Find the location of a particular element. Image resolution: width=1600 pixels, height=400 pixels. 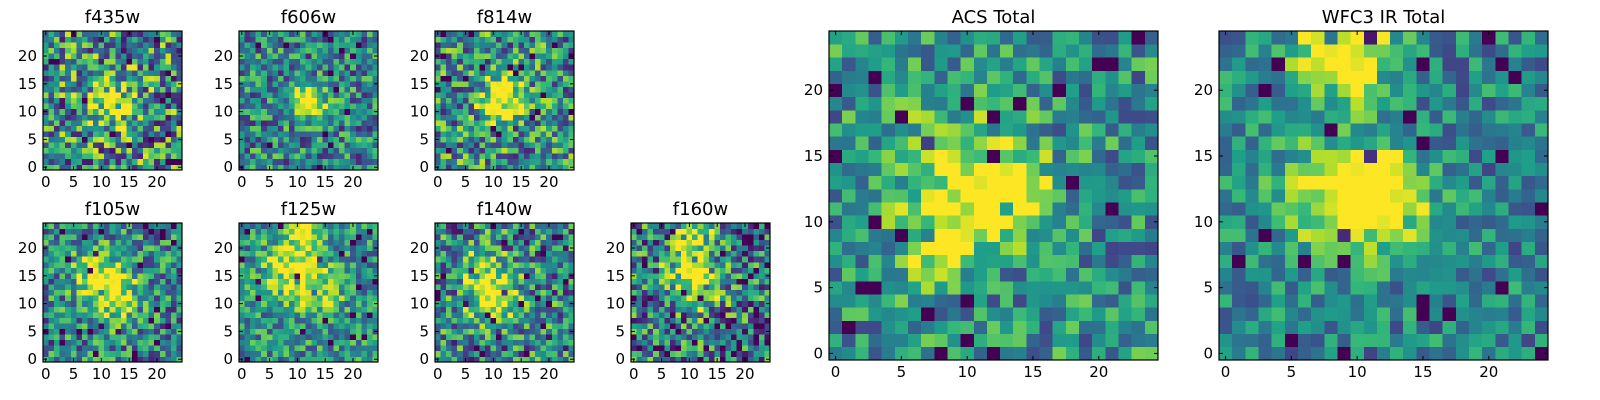

x-tick-label: 5 is located at coordinates (270, 374).